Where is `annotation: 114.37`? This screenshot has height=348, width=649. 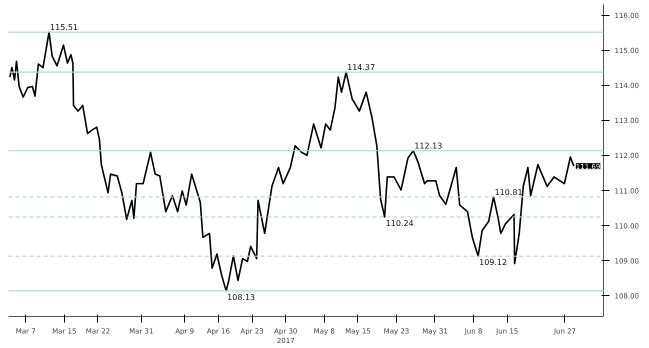
annotation: 114.37 is located at coordinates (361, 67).